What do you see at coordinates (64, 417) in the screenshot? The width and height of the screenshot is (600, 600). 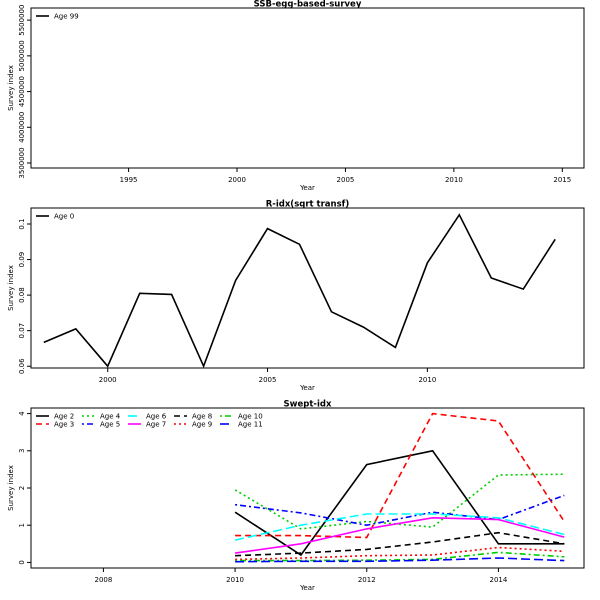 I see `legend-label: Age 2` at bounding box center [64, 417].